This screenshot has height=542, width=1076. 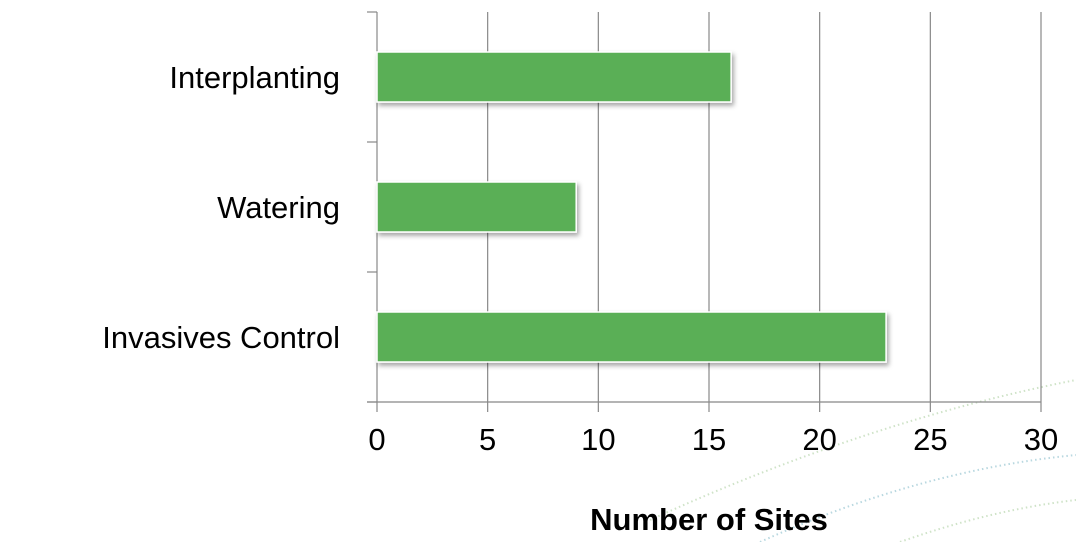 I want to click on x-tick-label-20: 20, so click(x=819, y=439).